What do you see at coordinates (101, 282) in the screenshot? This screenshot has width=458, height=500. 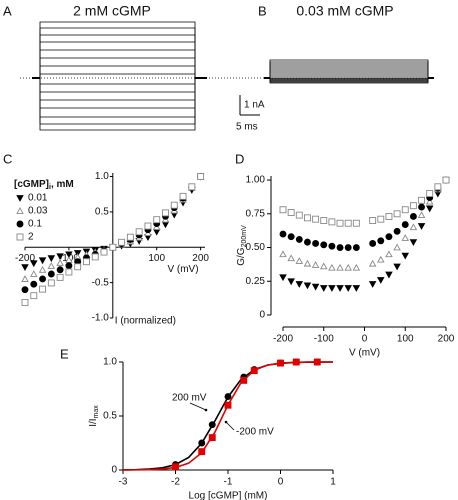 I see `y-tick-label: -0.5` at bounding box center [101, 282].